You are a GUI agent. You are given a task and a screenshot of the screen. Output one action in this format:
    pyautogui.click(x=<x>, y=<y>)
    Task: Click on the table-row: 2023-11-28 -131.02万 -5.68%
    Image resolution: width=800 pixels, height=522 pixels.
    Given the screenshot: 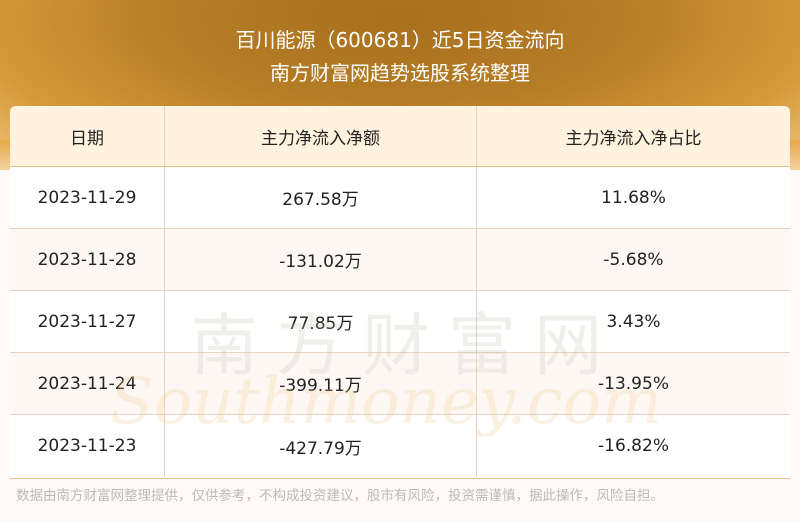 What is the action you would take?
    pyautogui.click(x=400, y=260)
    